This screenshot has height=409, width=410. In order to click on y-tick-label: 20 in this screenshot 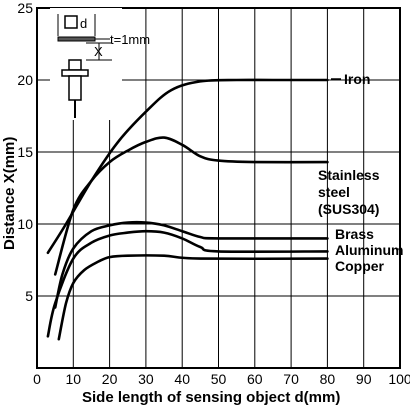, I will do `click(25, 80)`.